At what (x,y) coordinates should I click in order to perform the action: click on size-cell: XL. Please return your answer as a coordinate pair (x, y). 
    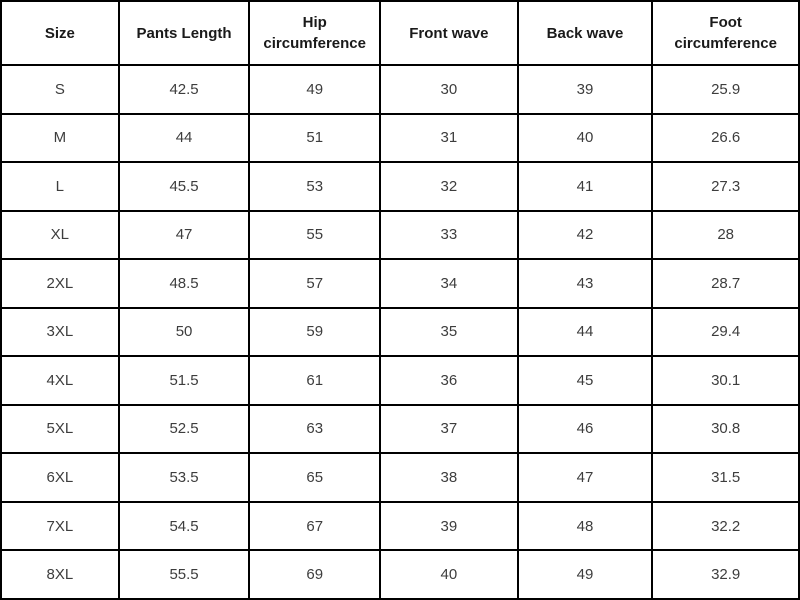
    Looking at the image, I should click on (60, 235).